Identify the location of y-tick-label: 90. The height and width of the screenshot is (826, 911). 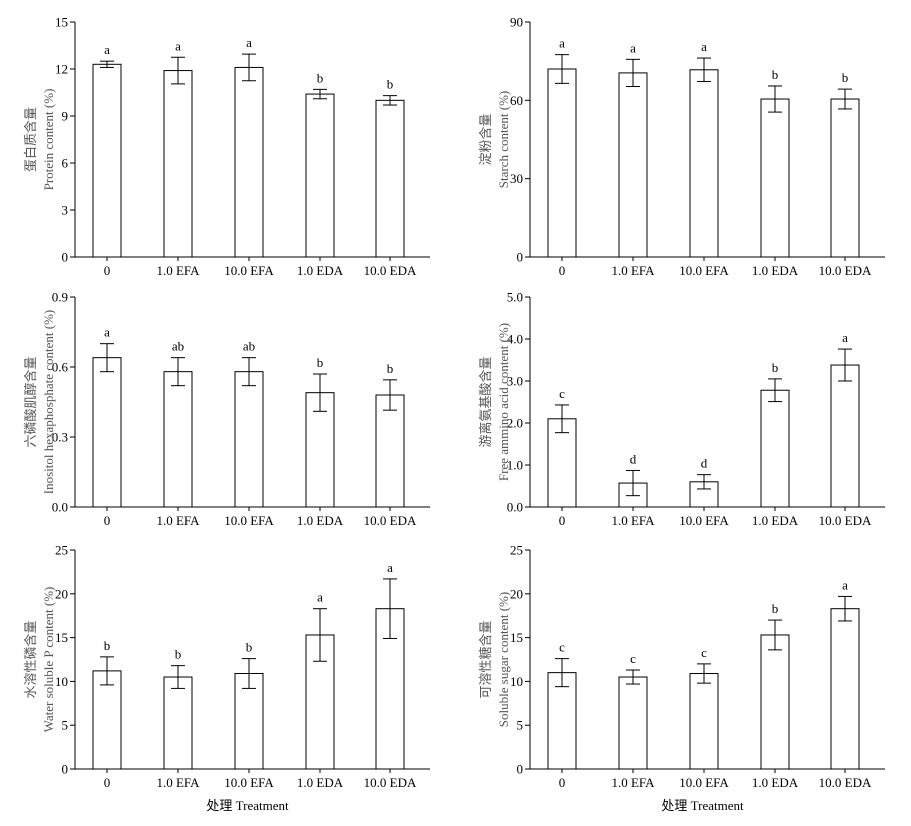
(516, 22).